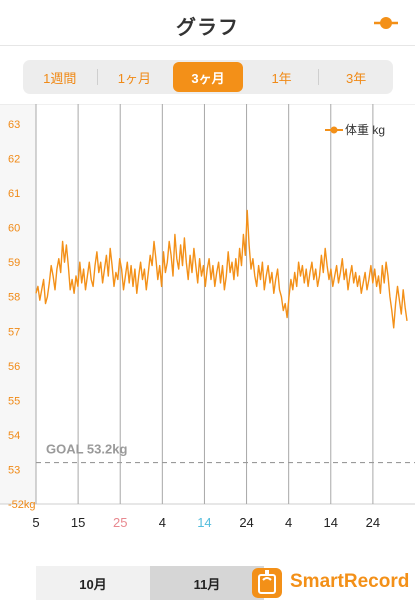 The width and height of the screenshot is (415, 600). I want to click on y-tick-label: 55, so click(14, 401).